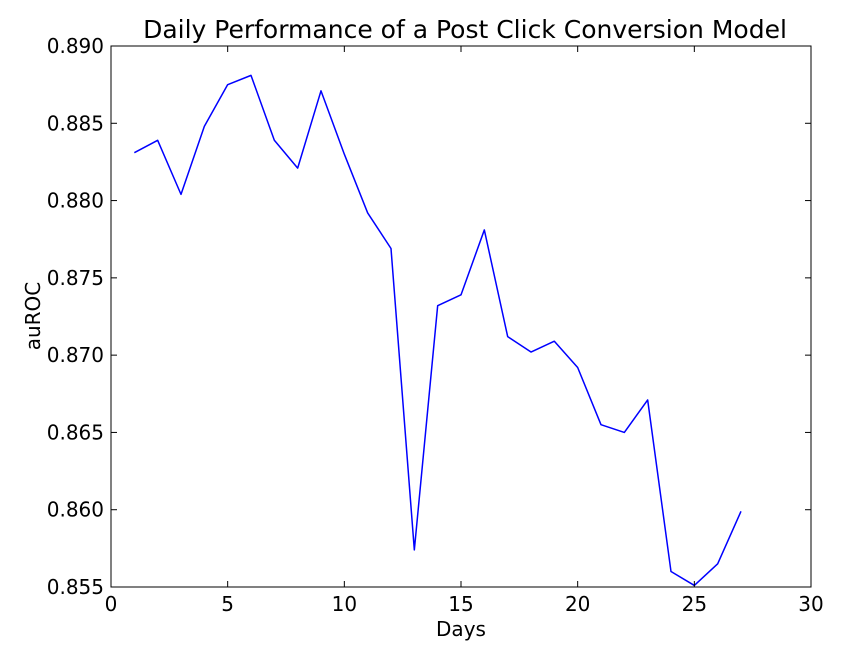 The image size is (850, 647). Describe the element at coordinates (460, 604) in the screenshot. I see `x-tick-label: 15` at that location.